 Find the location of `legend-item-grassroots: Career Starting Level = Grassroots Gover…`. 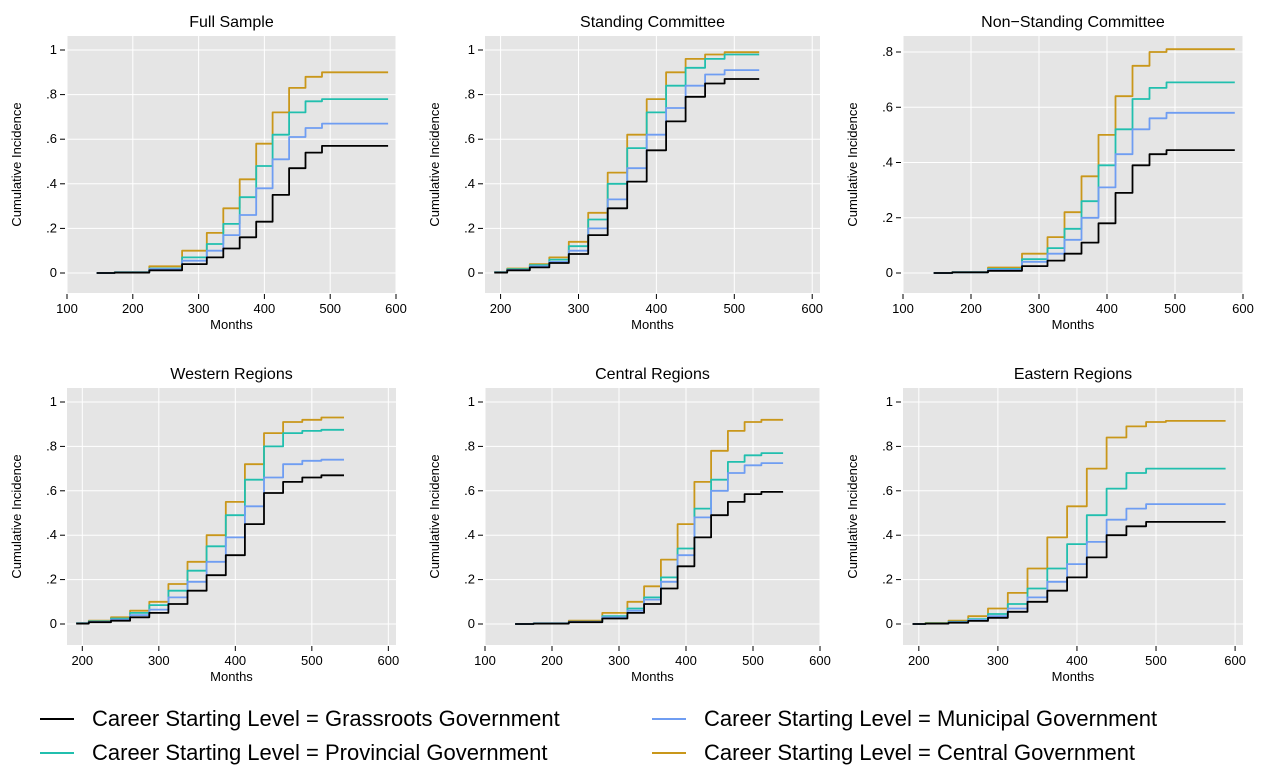

legend-item-grassroots: Career Starting Level = Grassroots Gover… is located at coordinates (300, 719).